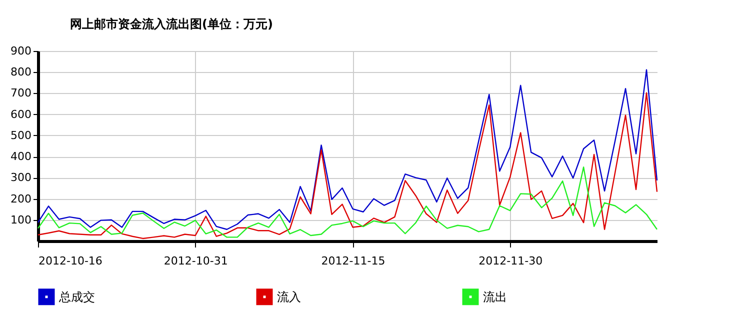 This screenshot has height=330, width=739. I want to click on legend-label: 流出, so click(495, 297).